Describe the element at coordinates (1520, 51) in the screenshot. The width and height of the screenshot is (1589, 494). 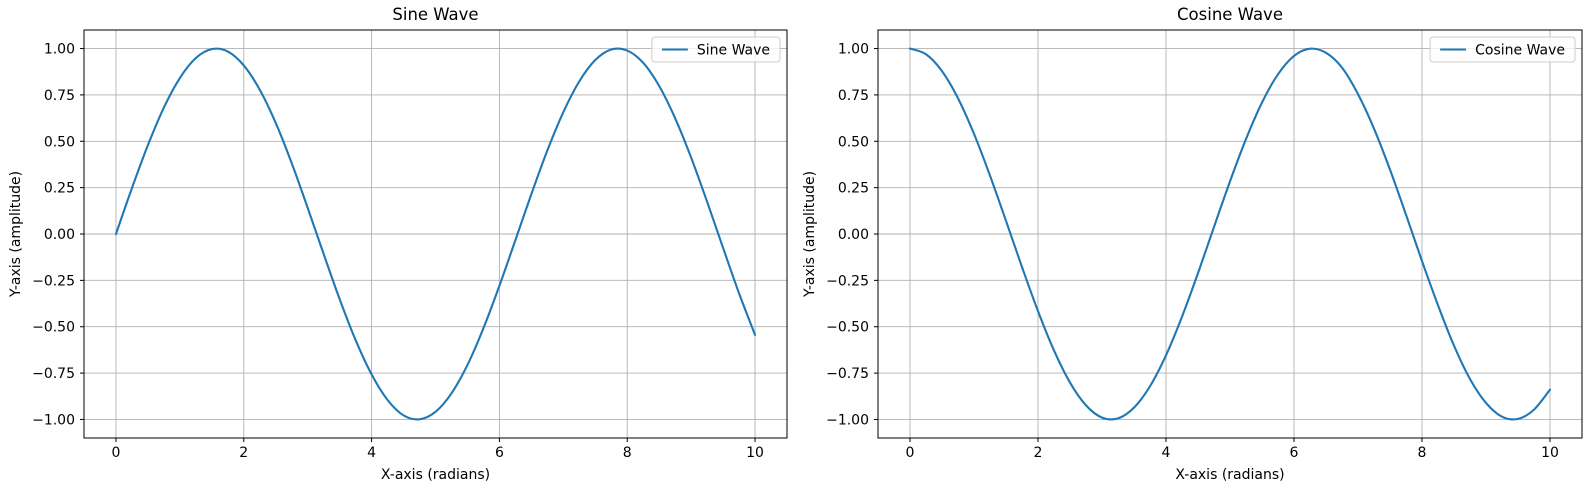
I see `legend-label: Cosine Wave` at that location.